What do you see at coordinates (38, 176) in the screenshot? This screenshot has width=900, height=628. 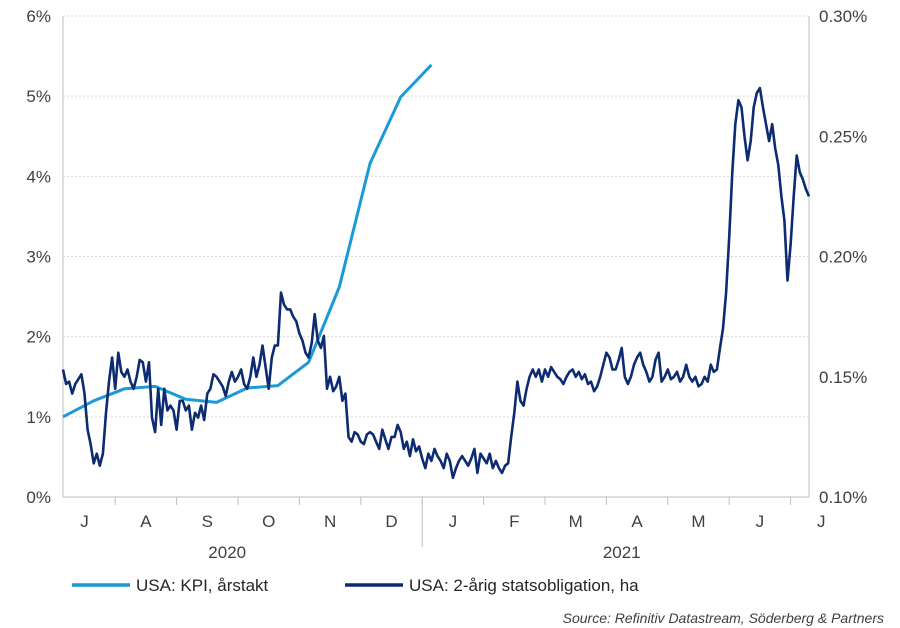 I see `left-tick-label: 4%` at bounding box center [38, 176].